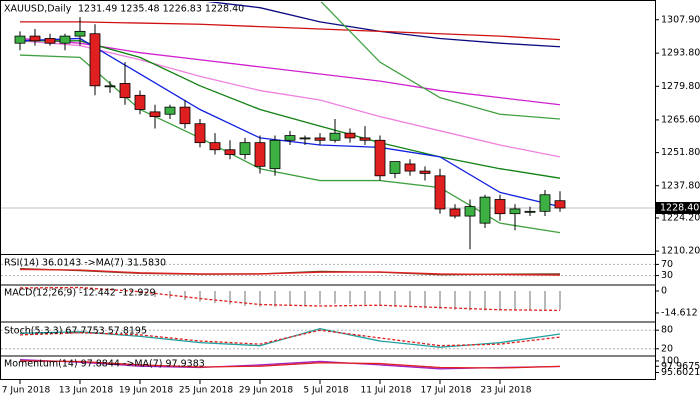 This screenshot has height=400, width=700. I want to click on ohlc-header: 1231.49 1235.48 1226.83 1228.40, so click(161, 9).